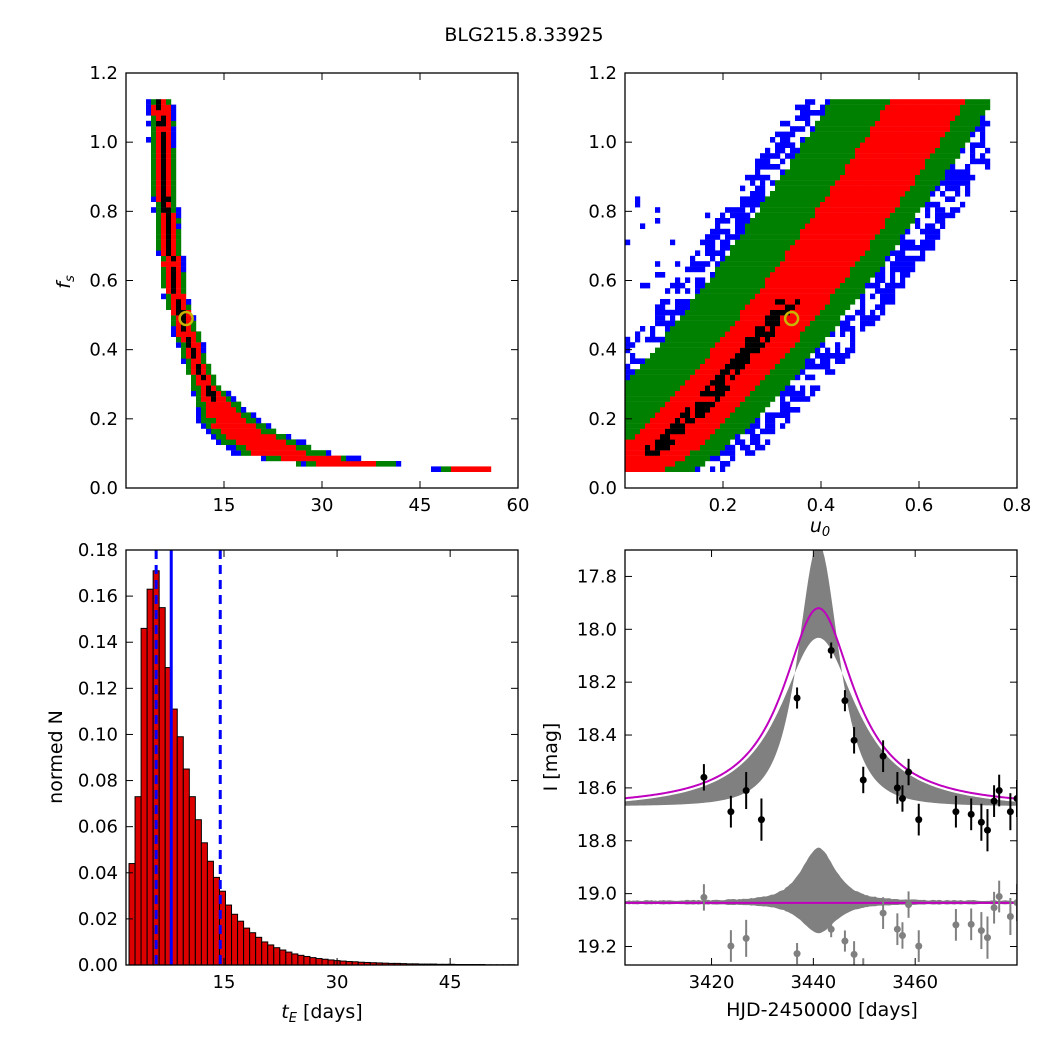  What do you see at coordinates (271, 955) in the screenshot?
I see `histogram-bar` at bounding box center [271, 955].